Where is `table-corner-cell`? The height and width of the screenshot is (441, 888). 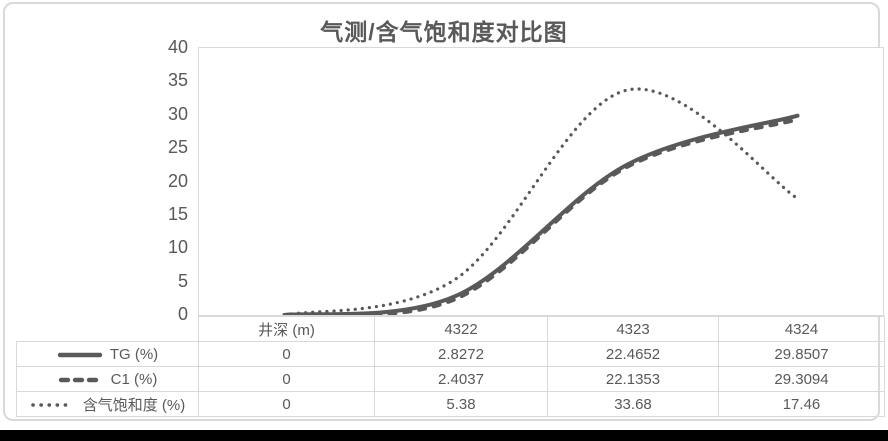 table-corner-cell is located at coordinates (108, 329).